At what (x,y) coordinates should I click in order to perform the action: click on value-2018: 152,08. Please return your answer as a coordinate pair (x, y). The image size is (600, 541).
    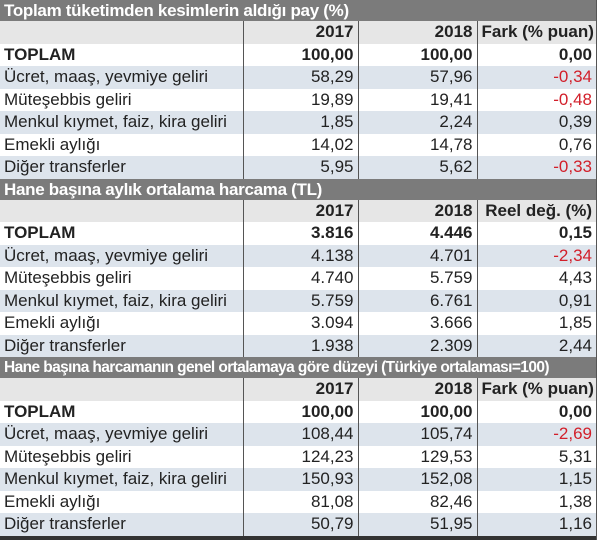
    Looking at the image, I should click on (417, 479).